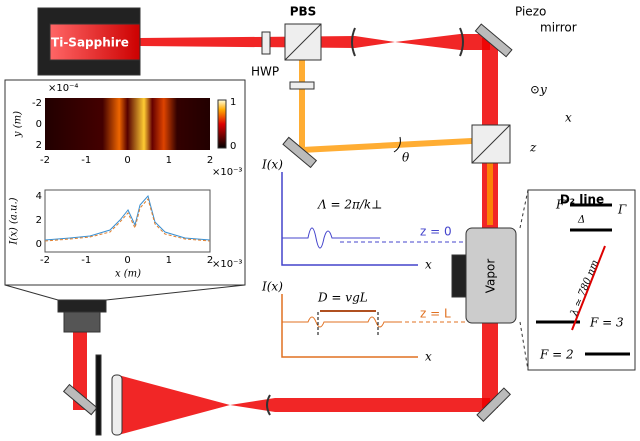  Describe the element at coordinates (37, 103) in the screenshot. I see `y-tick-label: -2` at that location.